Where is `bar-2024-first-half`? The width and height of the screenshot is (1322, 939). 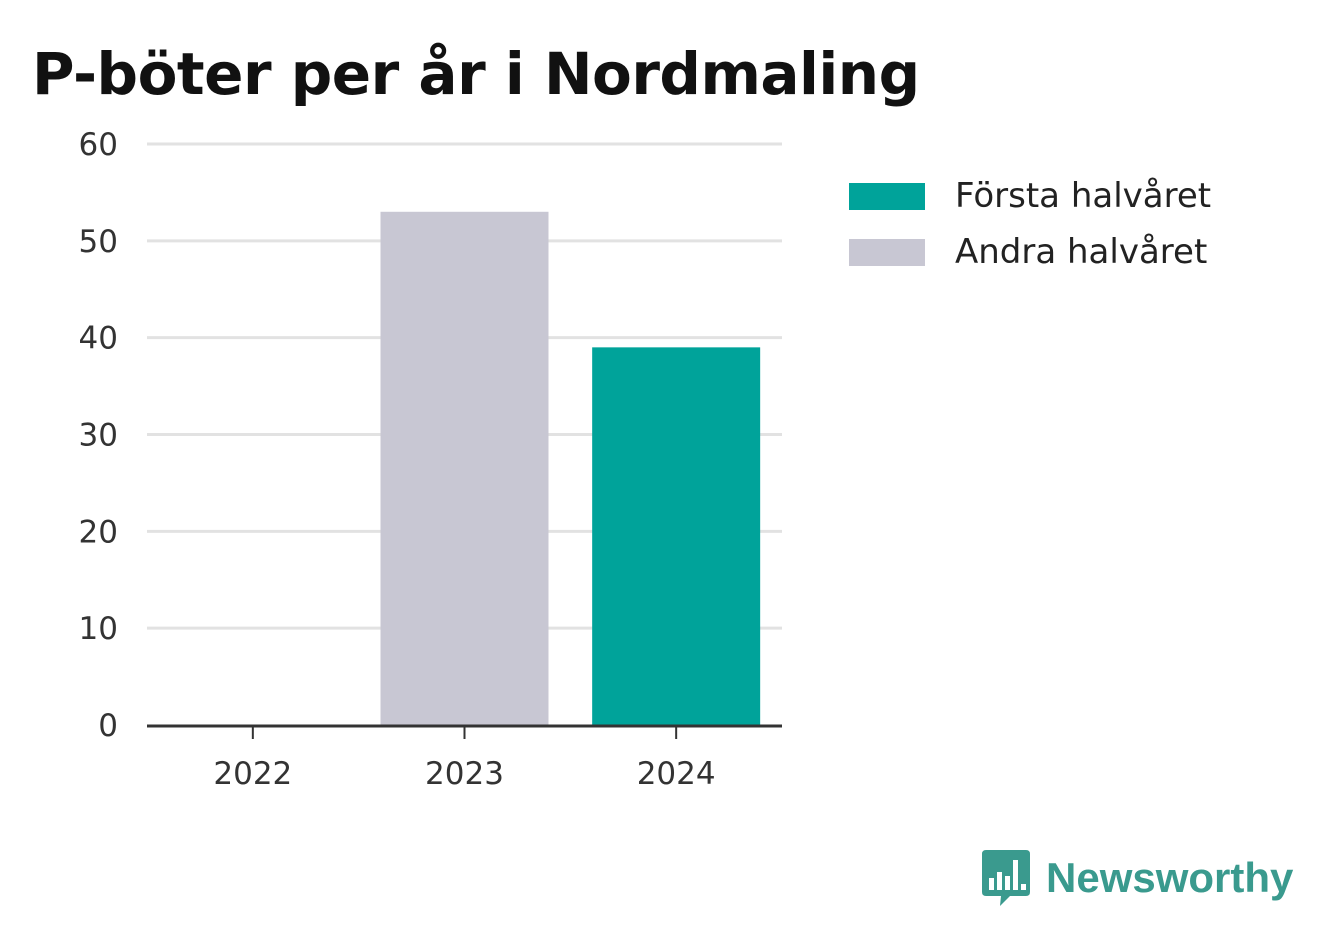 bar-2024-first-half is located at coordinates (676, 536).